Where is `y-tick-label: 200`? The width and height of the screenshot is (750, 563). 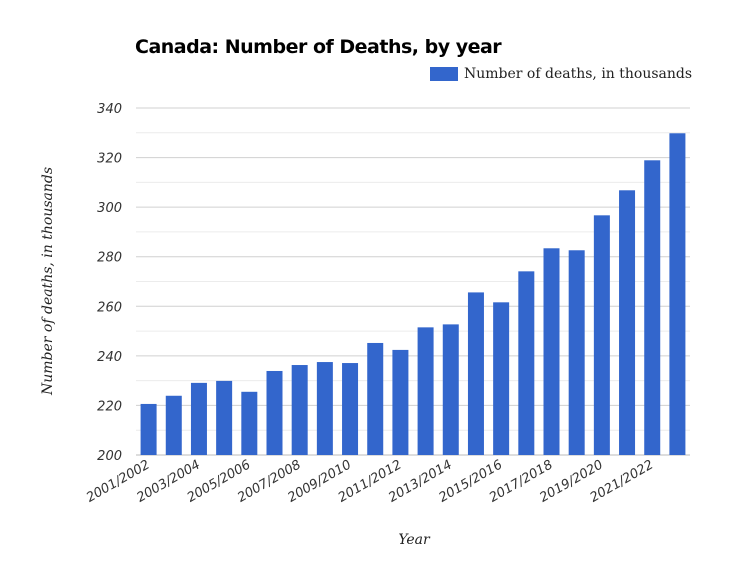
y-tick-label: 200 is located at coordinates (109, 456).